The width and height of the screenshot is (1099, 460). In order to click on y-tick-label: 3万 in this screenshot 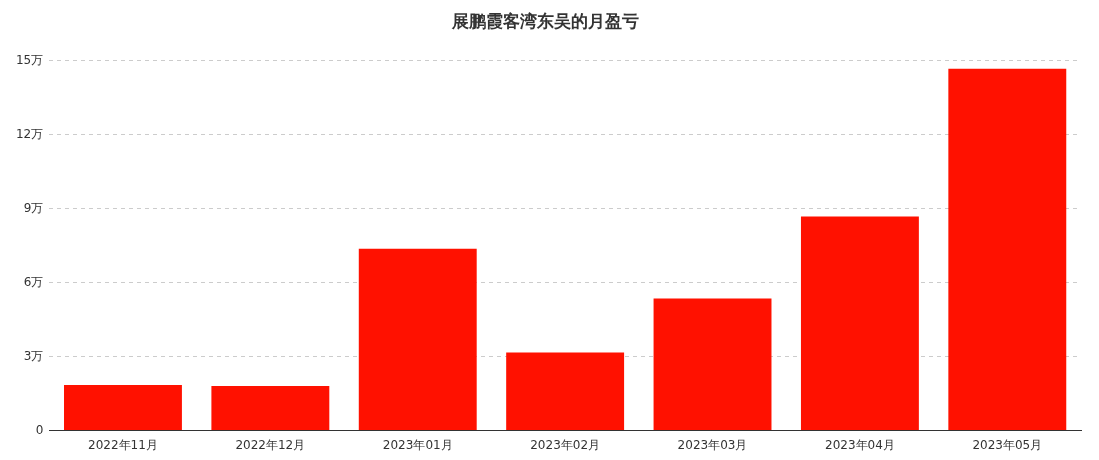, I will do `click(33, 355)`.